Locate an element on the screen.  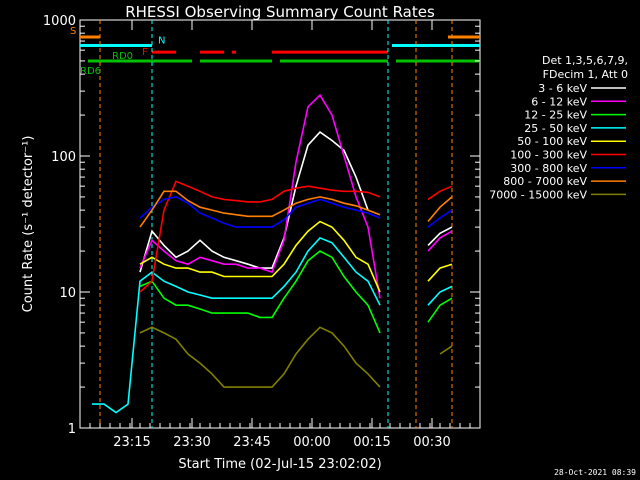
x-tick-label-0: 23:15 is located at coordinates (131, 442).